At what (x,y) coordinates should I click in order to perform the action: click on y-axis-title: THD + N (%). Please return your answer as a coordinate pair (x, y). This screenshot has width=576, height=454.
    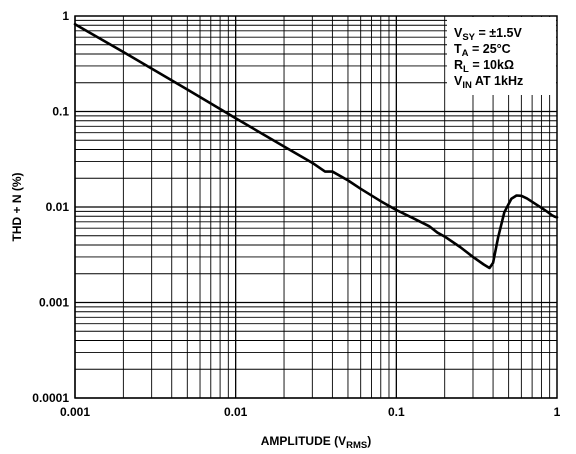
    Looking at the image, I should click on (17, 206).